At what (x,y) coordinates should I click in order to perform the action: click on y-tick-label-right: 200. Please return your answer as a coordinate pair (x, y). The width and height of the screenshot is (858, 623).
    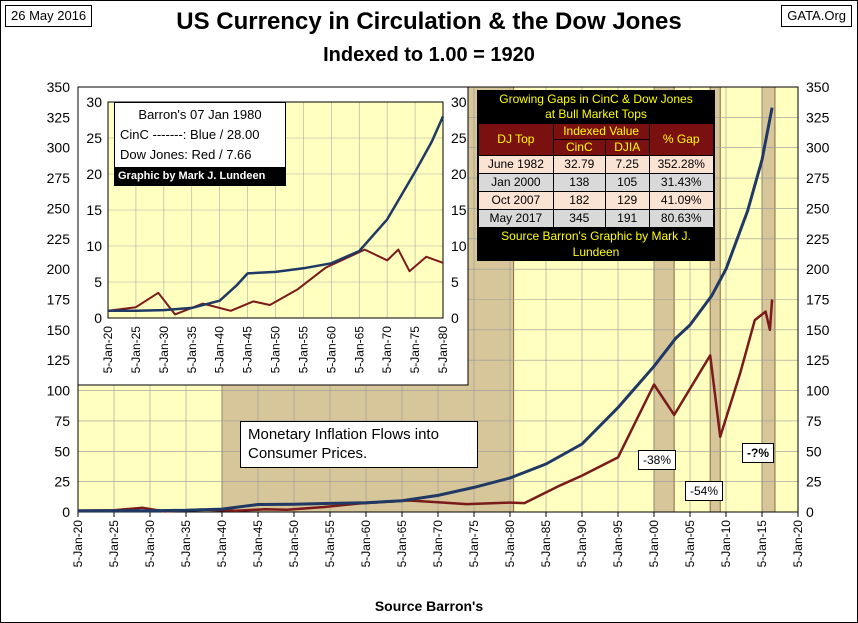
    Looking at the image, I should click on (818, 269).